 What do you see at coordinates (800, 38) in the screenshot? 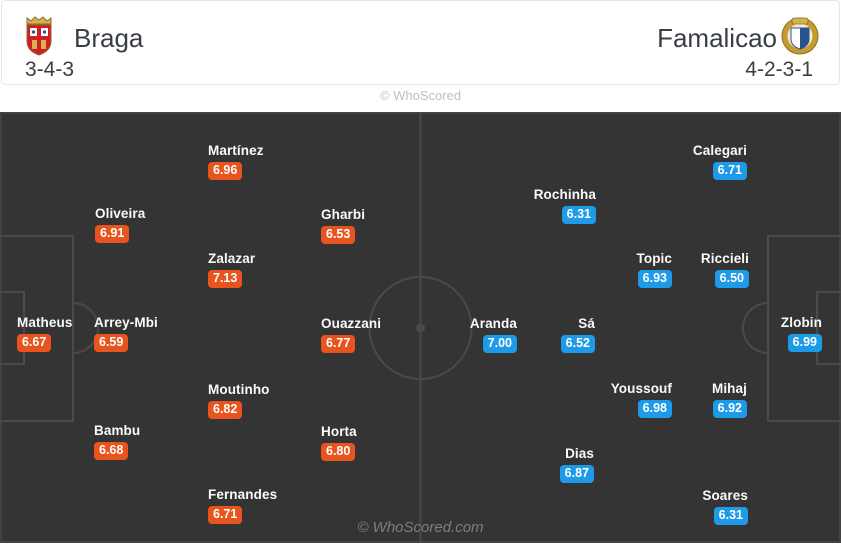
I see `famalicao-crest-icon` at bounding box center [800, 38].